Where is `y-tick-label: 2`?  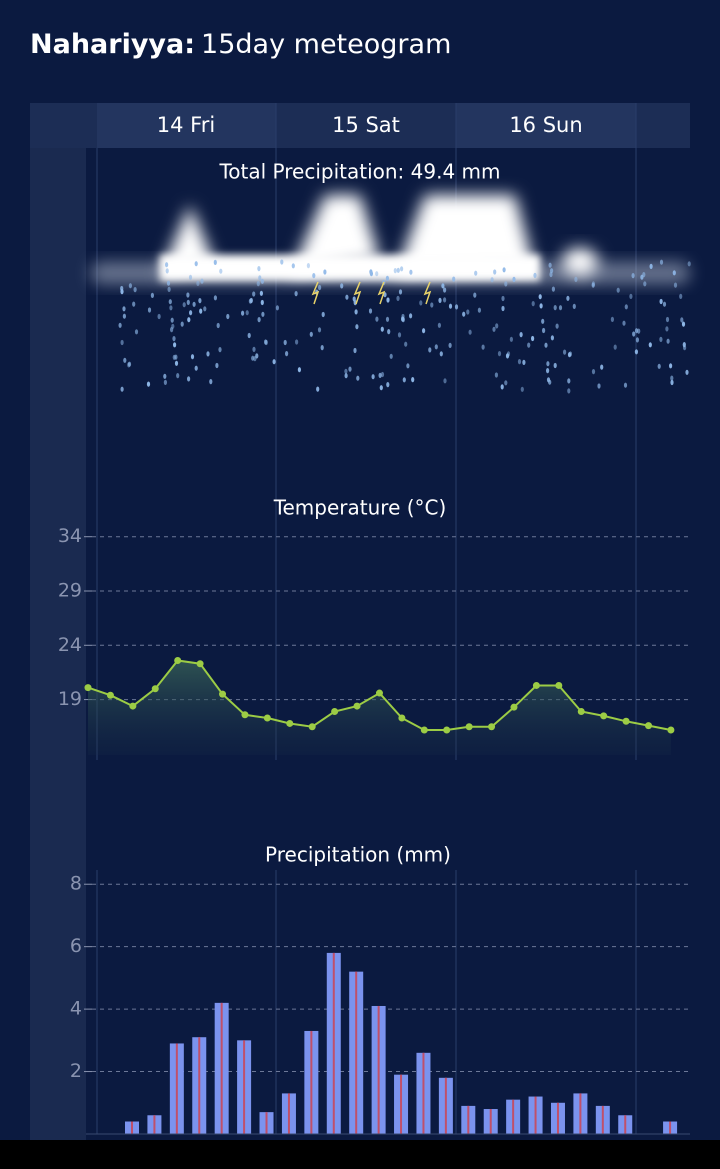 y-tick-label: 2 is located at coordinates (76, 1071).